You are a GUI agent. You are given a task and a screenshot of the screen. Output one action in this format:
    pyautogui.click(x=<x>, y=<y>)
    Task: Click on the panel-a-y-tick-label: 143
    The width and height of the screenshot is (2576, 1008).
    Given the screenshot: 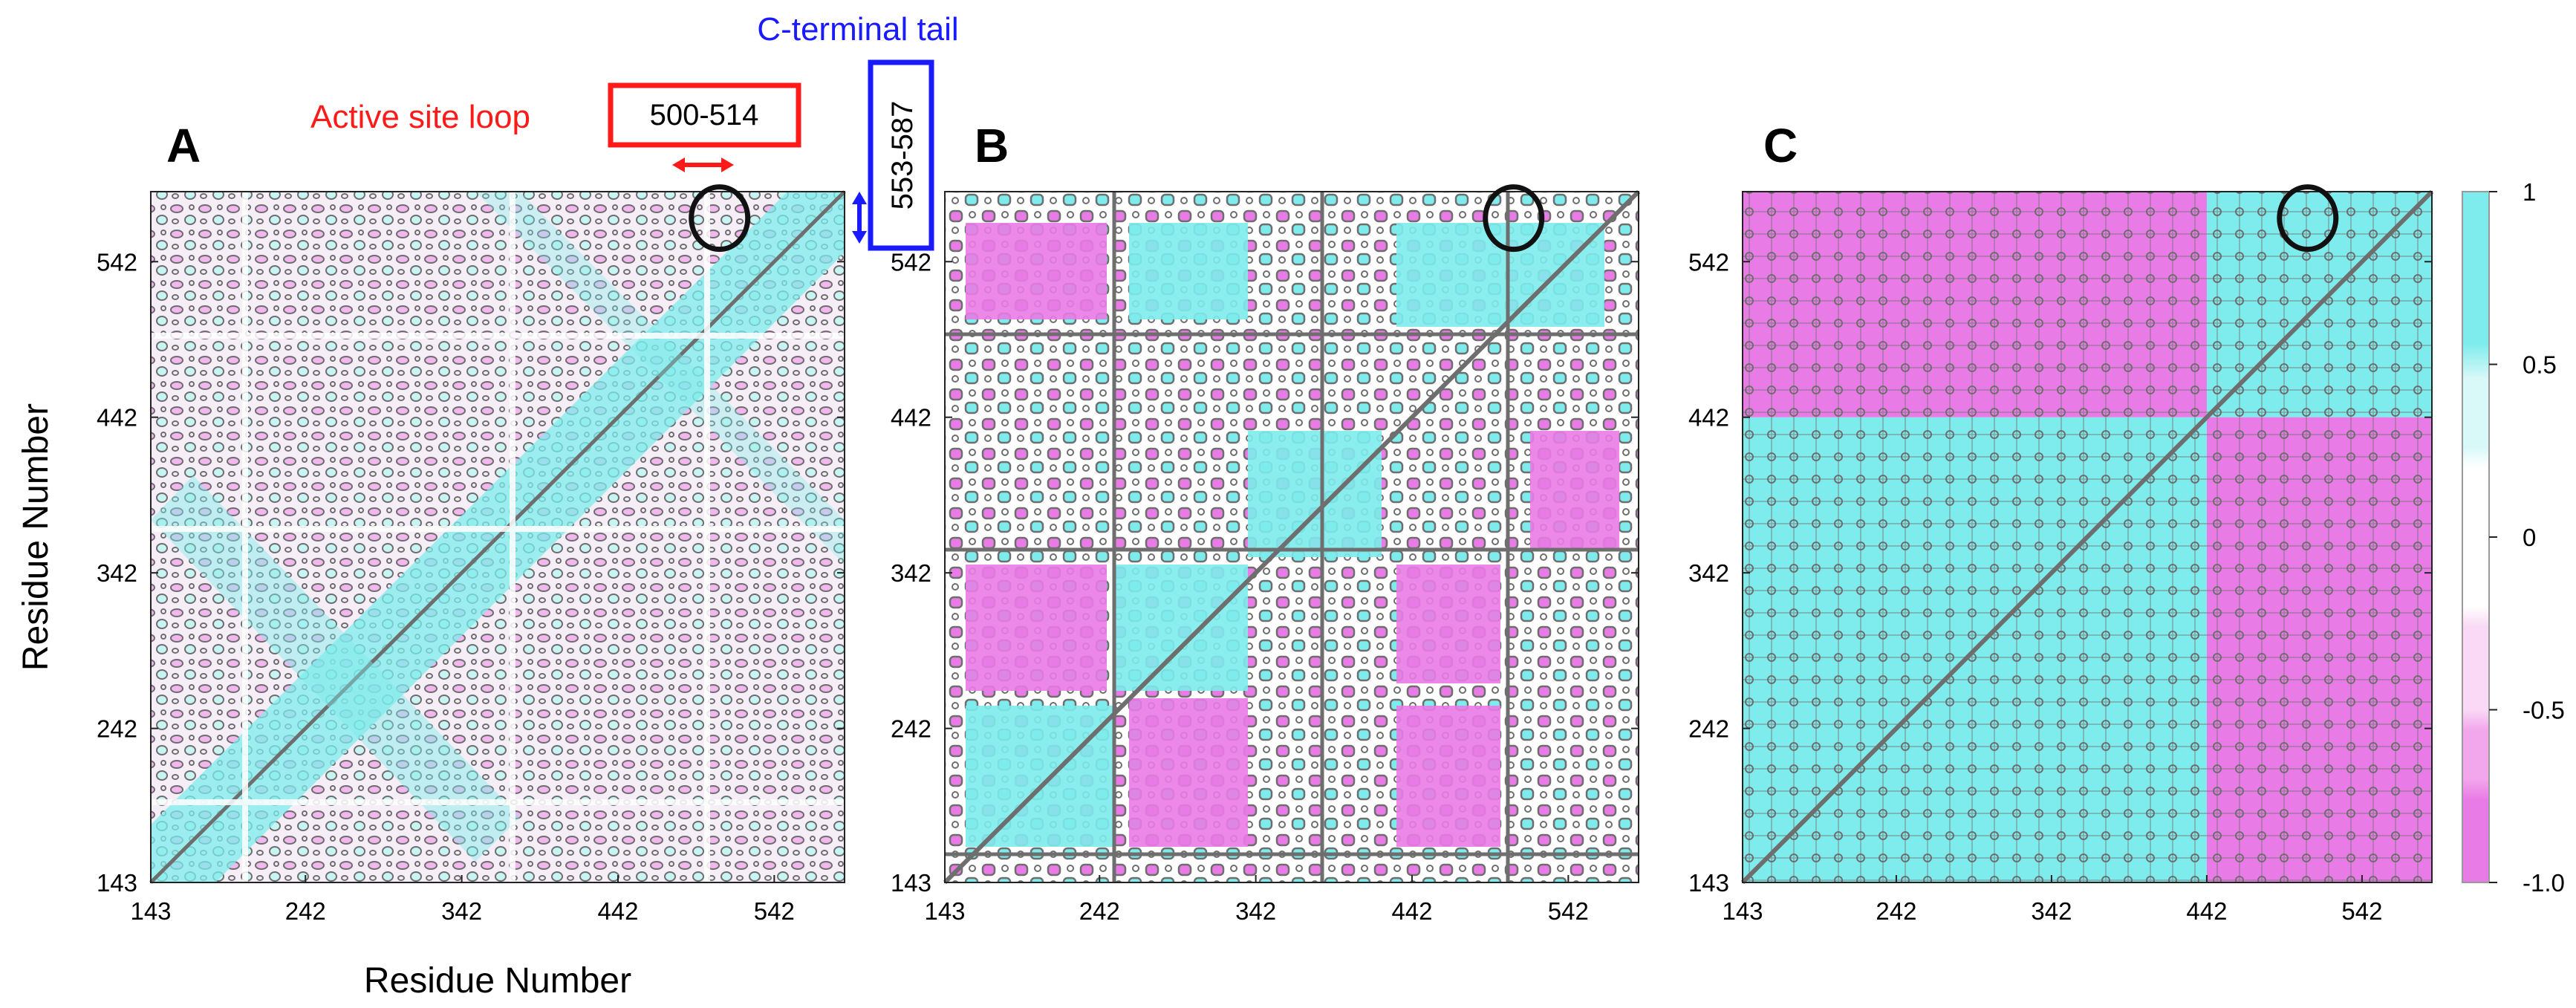 What is the action you would take?
    pyautogui.click(x=117, y=883)
    